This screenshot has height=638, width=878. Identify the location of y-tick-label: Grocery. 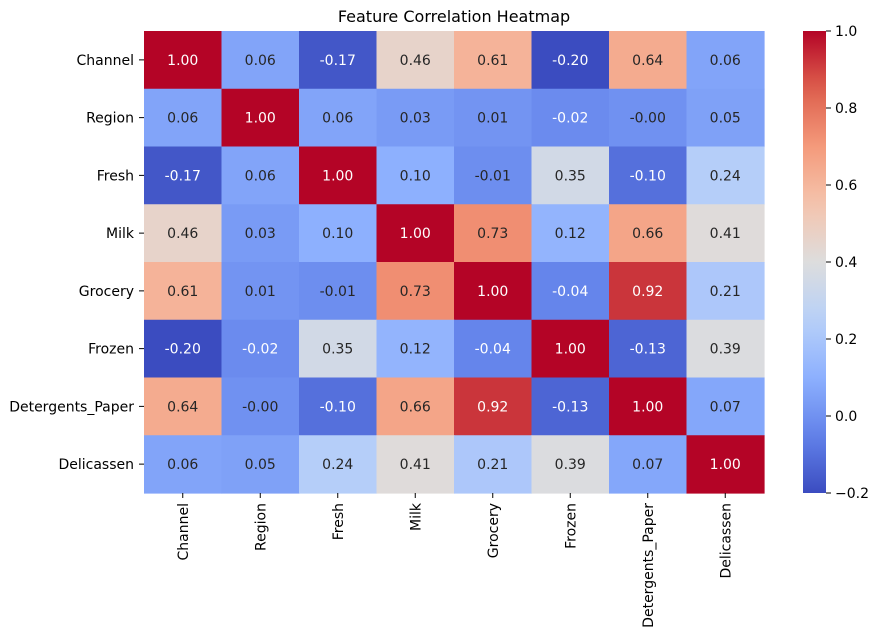
(106, 292).